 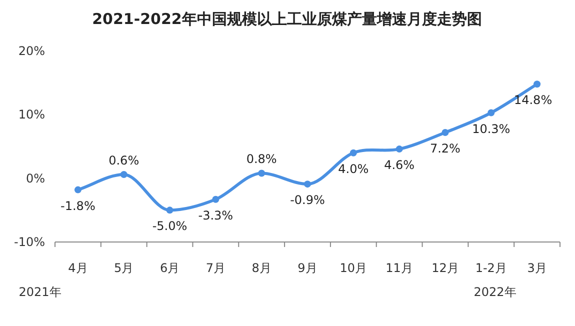 What do you see at coordinates (399, 268) in the screenshot?
I see `x-tick-label: 11月` at bounding box center [399, 268].